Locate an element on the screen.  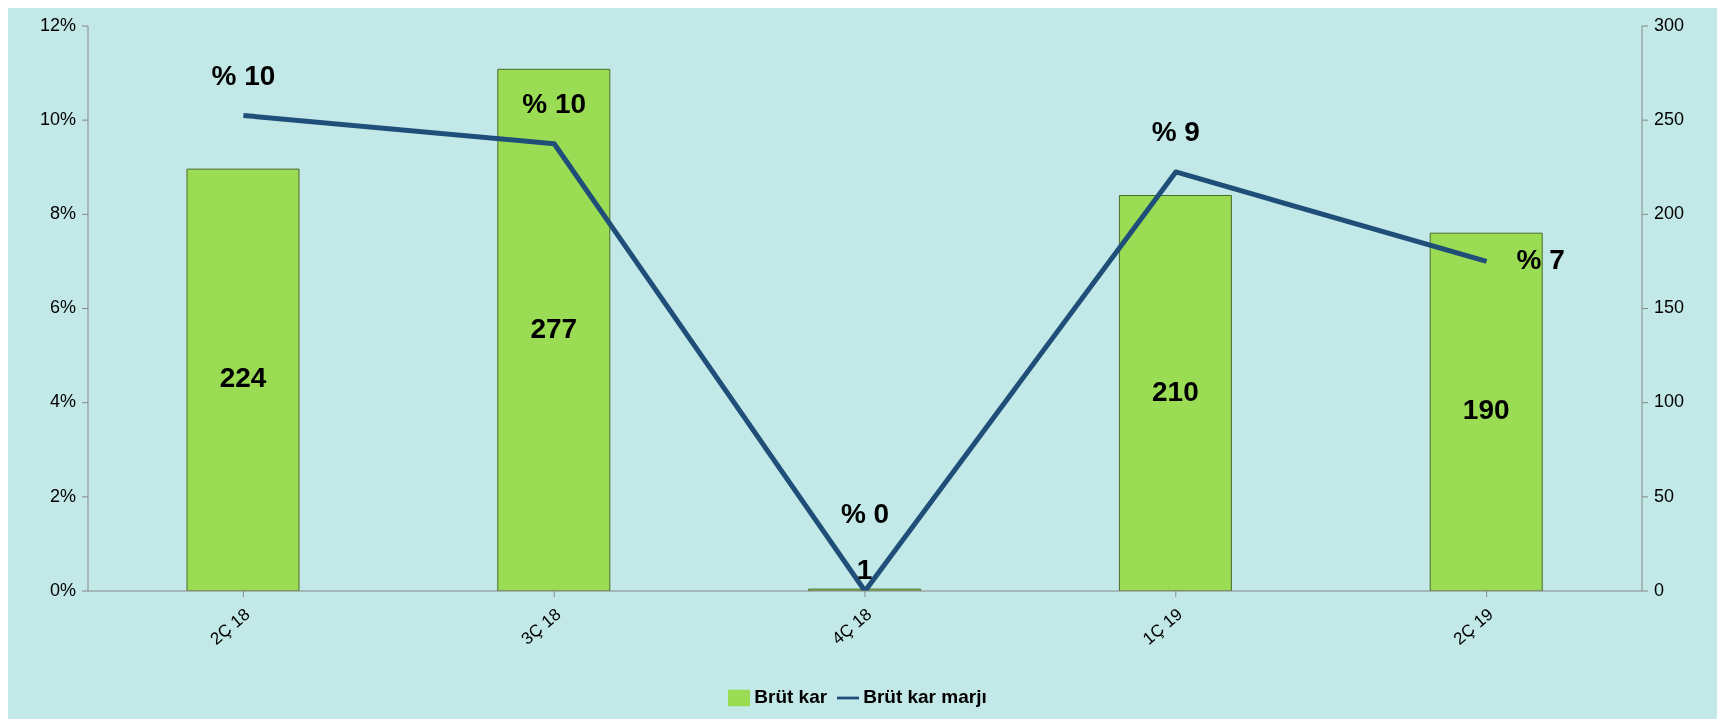
y2-tick-label: 250 is located at coordinates (1669, 118).